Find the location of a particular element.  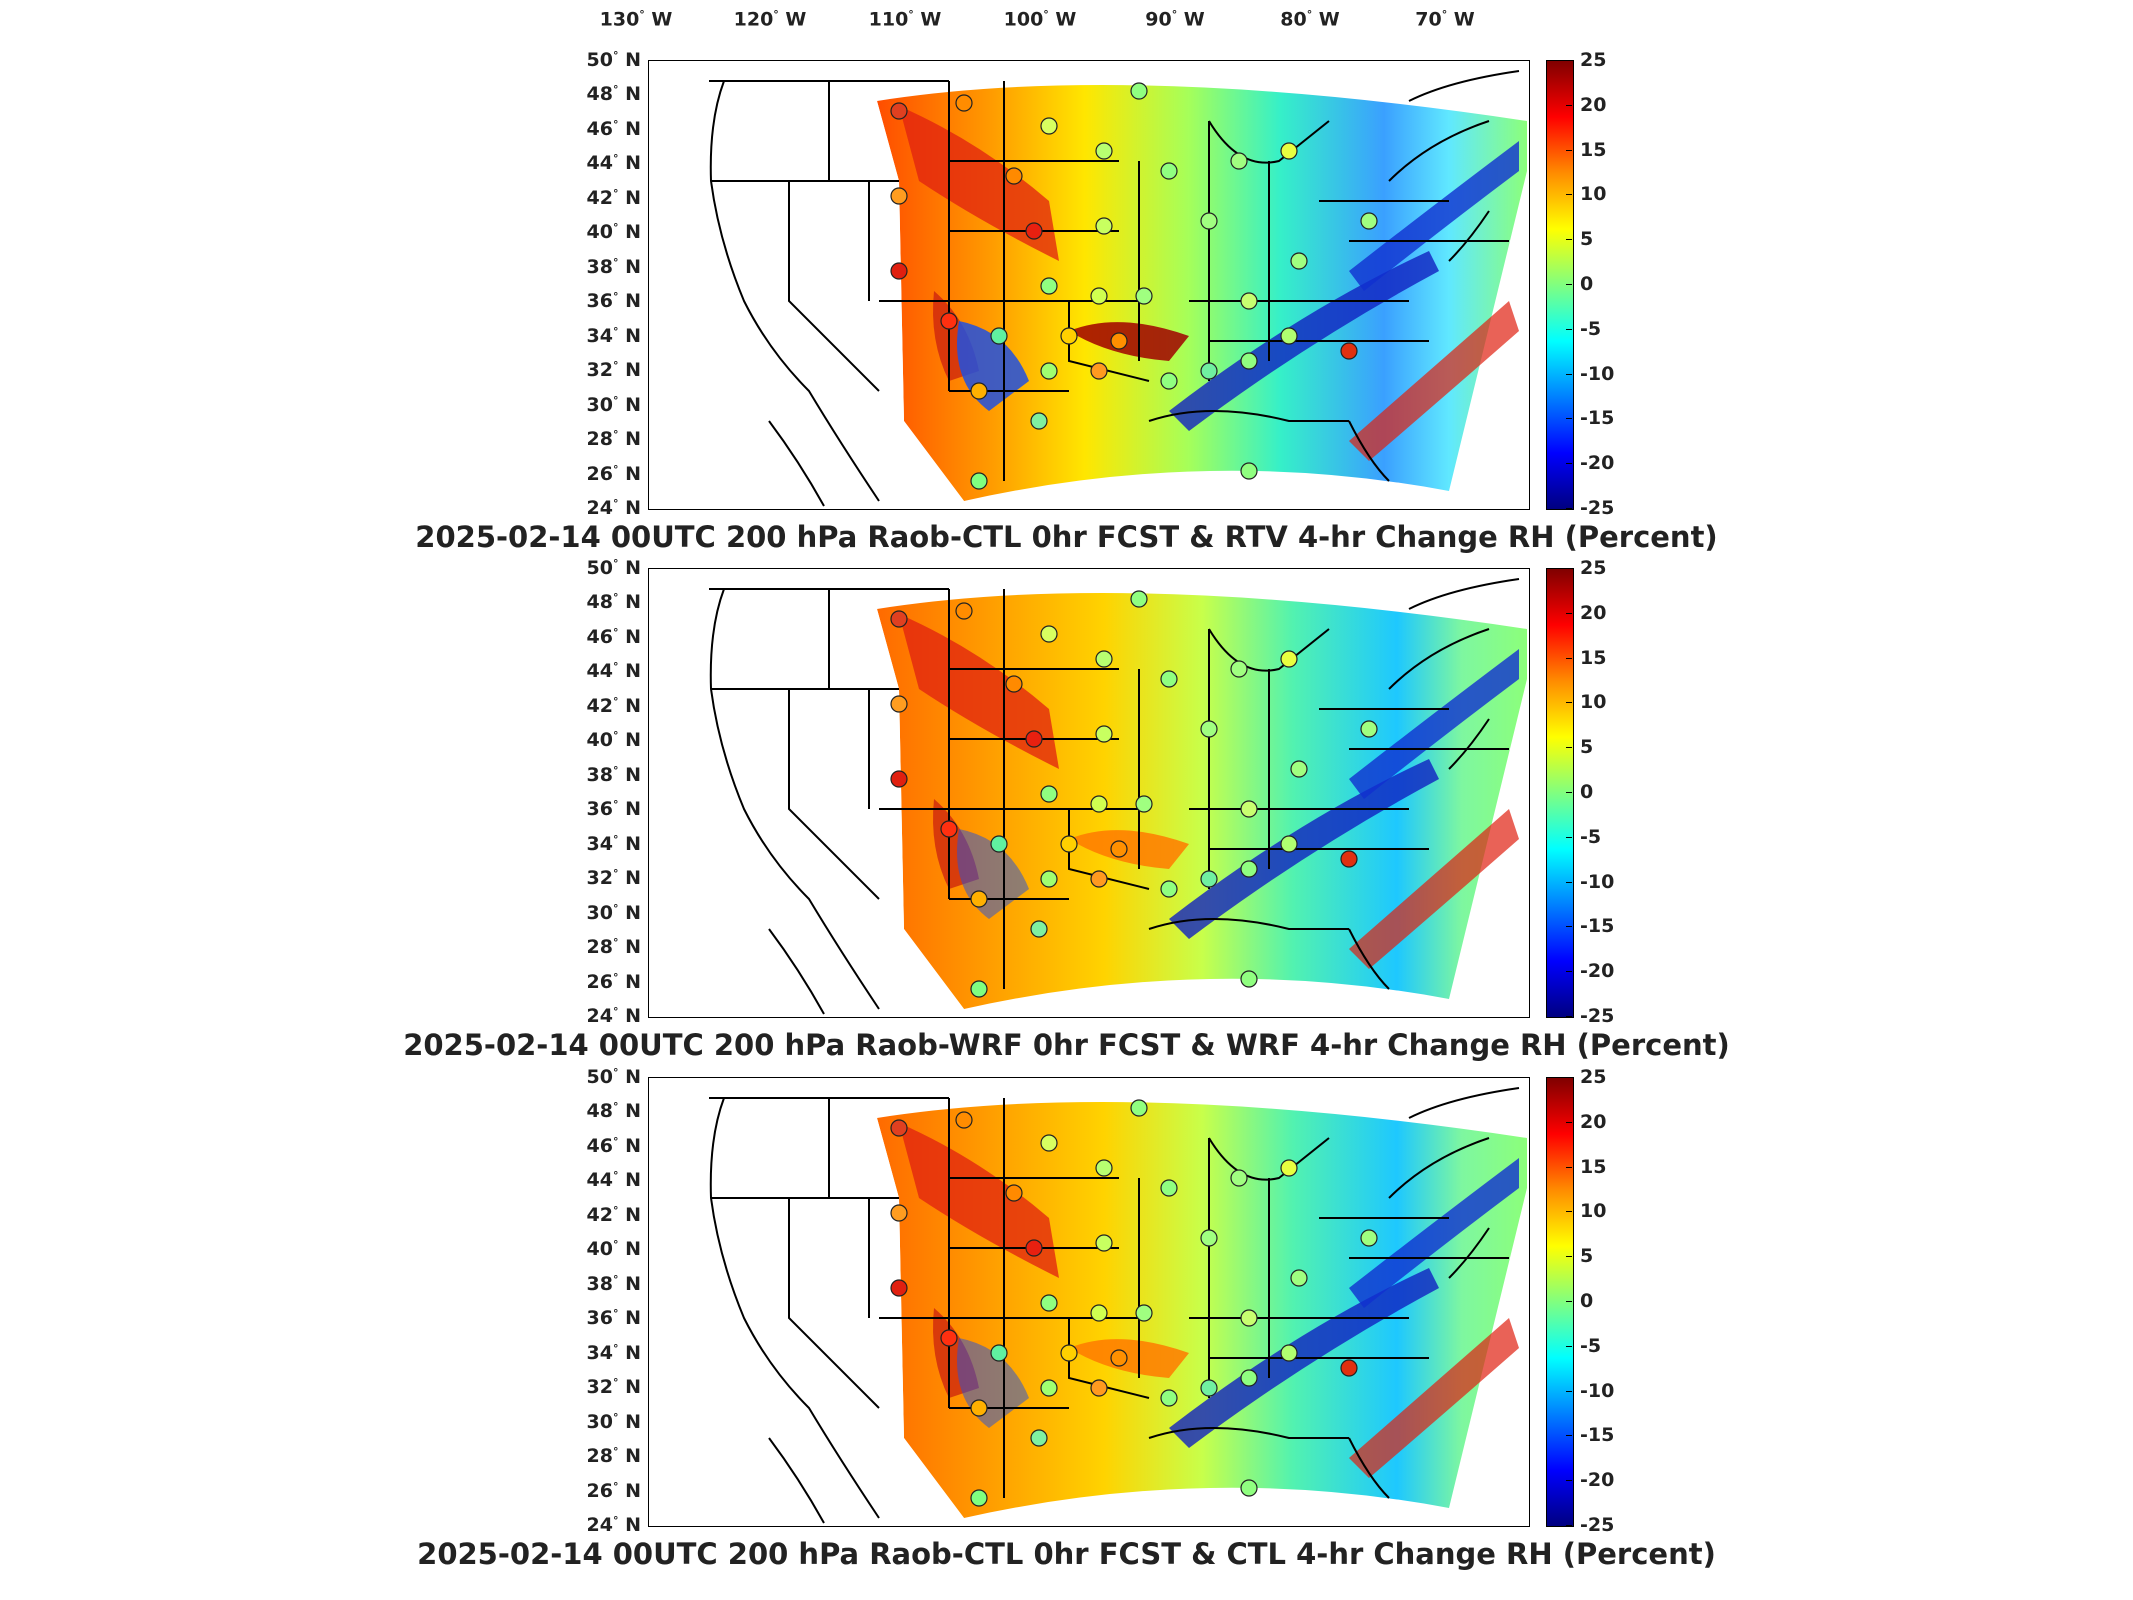

negative-band is located at coordinates (1434, 216).